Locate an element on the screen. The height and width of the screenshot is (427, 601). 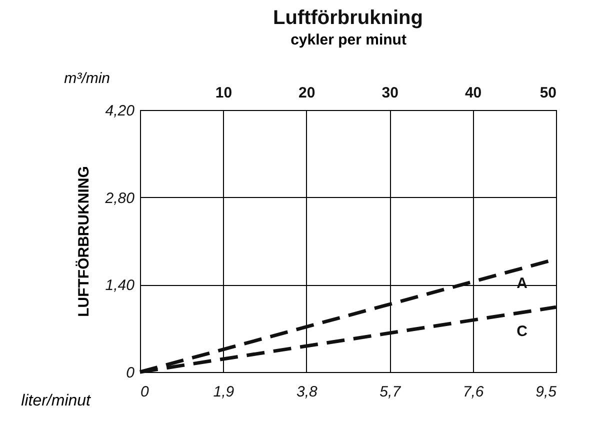
x2-axis-title: cykler per minut is located at coordinates (348, 40).